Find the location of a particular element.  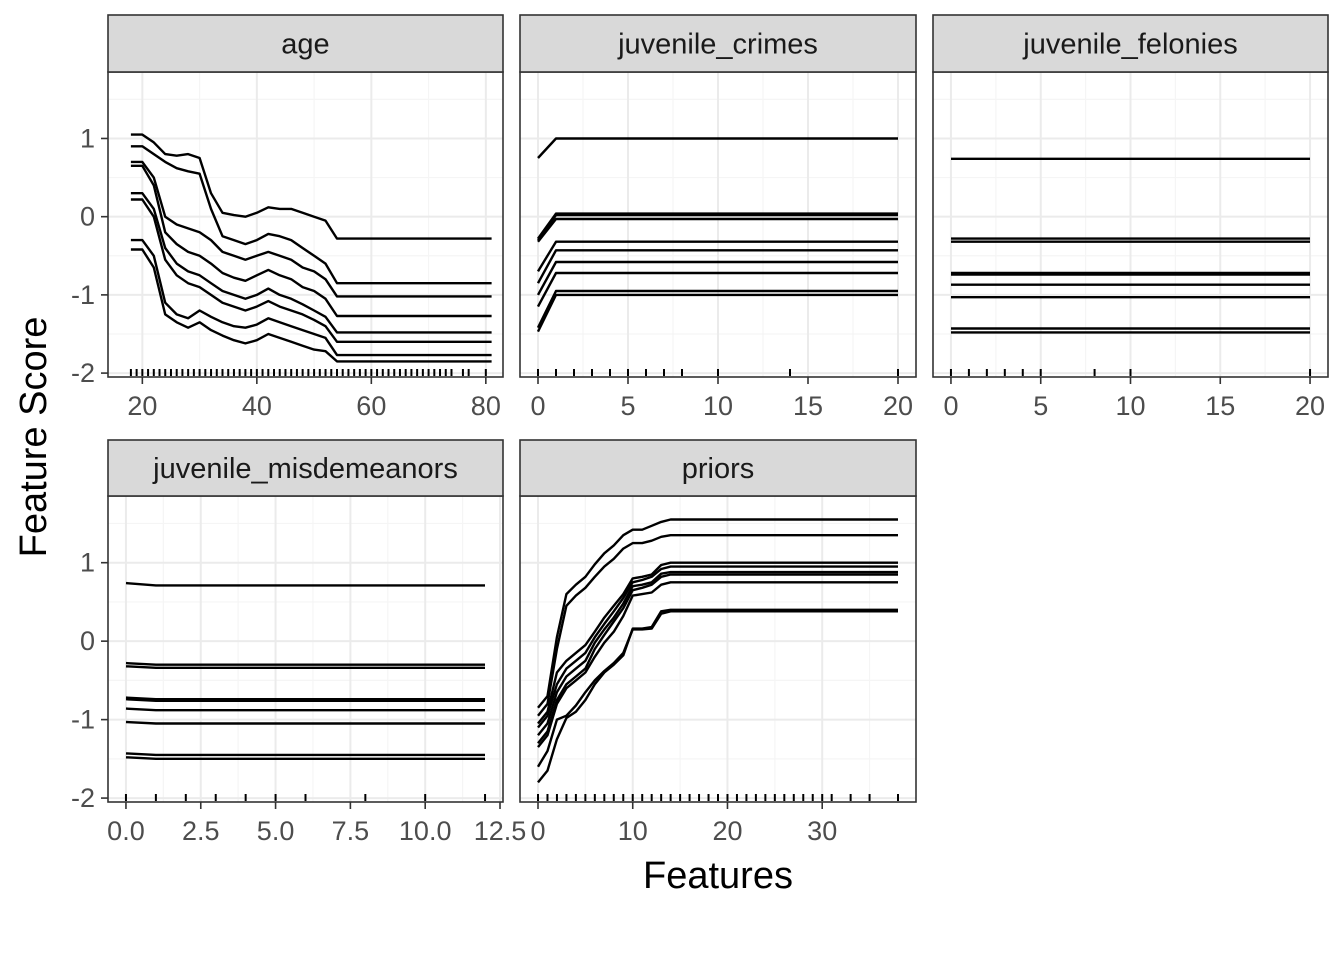

x-tick-label: 30 is located at coordinates (822, 831).